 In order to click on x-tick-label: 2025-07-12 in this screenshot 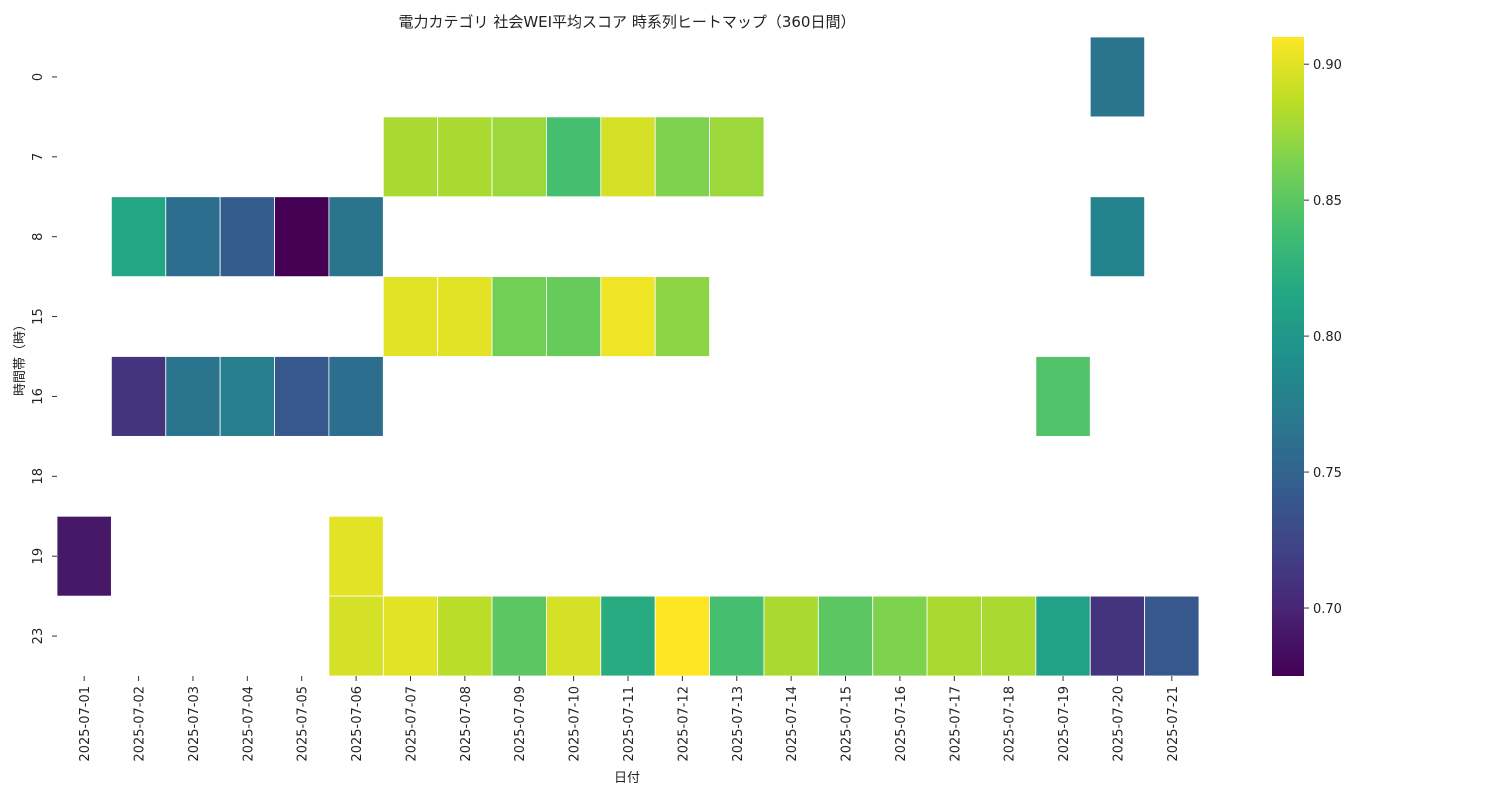, I will do `click(683, 724)`.